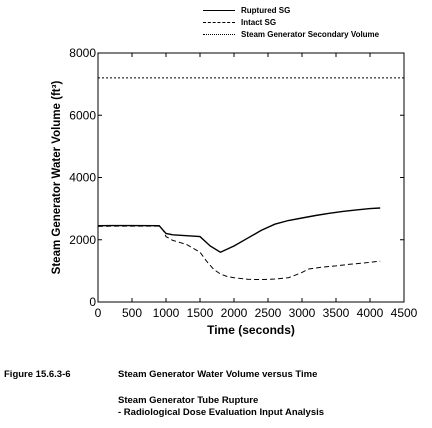 The image size is (432, 428). What do you see at coordinates (82, 115) in the screenshot?
I see `y-tick-label: 6000` at bounding box center [82, 115].